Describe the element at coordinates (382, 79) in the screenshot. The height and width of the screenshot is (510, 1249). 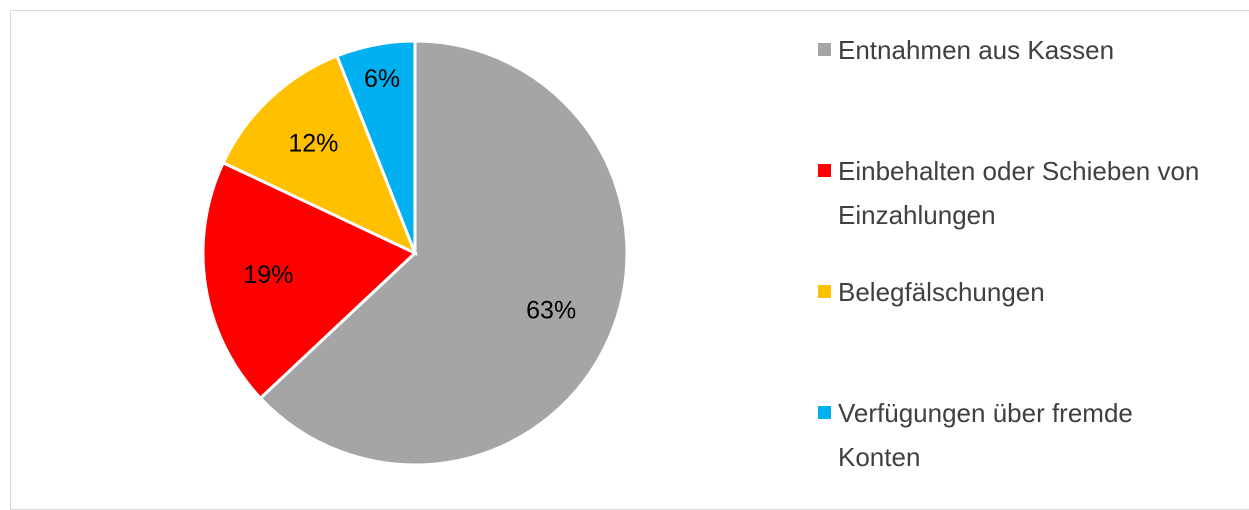
I see `data-label: 6%` at that location.